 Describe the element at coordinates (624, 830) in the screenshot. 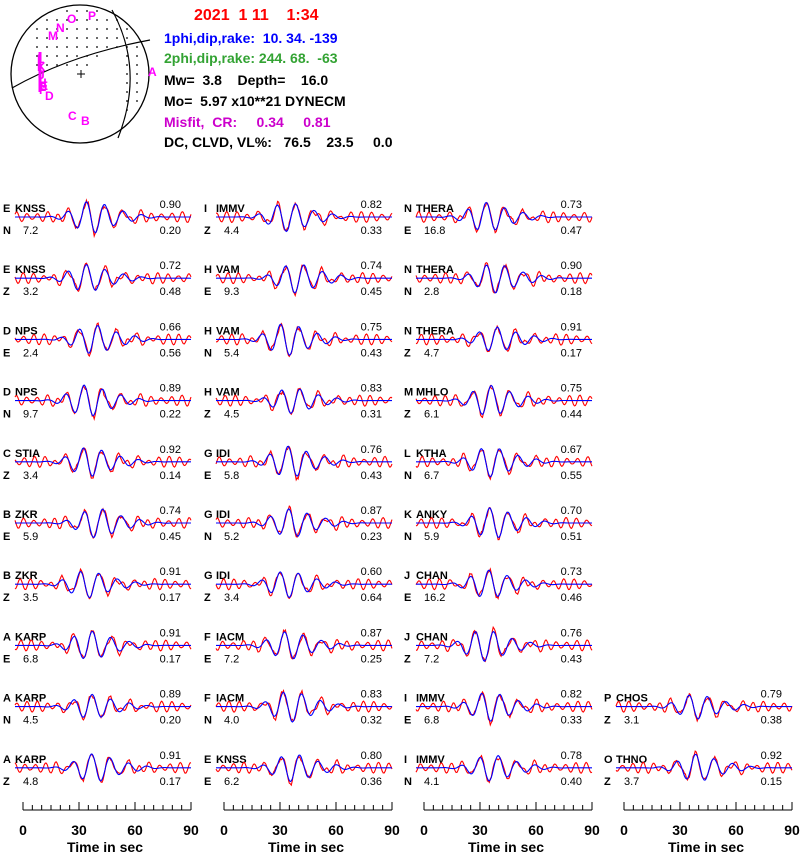

I see `tick-label: 0` at that location.